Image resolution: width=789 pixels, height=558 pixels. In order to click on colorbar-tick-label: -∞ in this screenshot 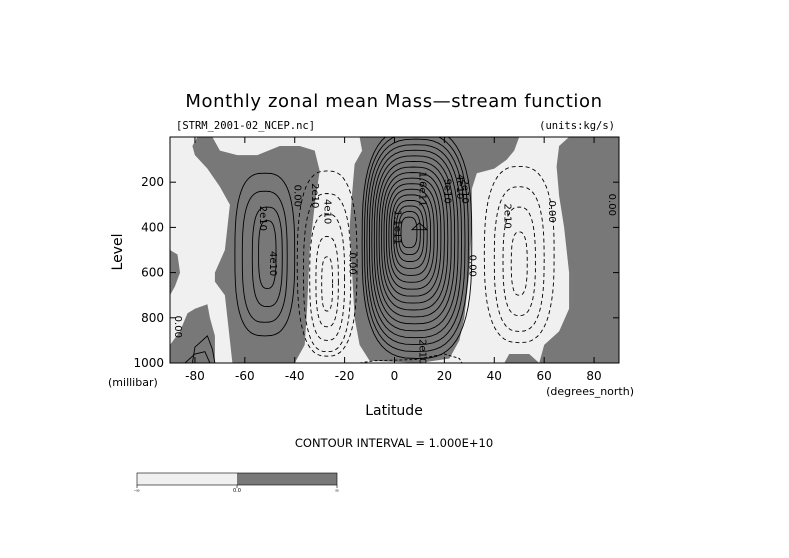, I will do `click(137, 491)`.